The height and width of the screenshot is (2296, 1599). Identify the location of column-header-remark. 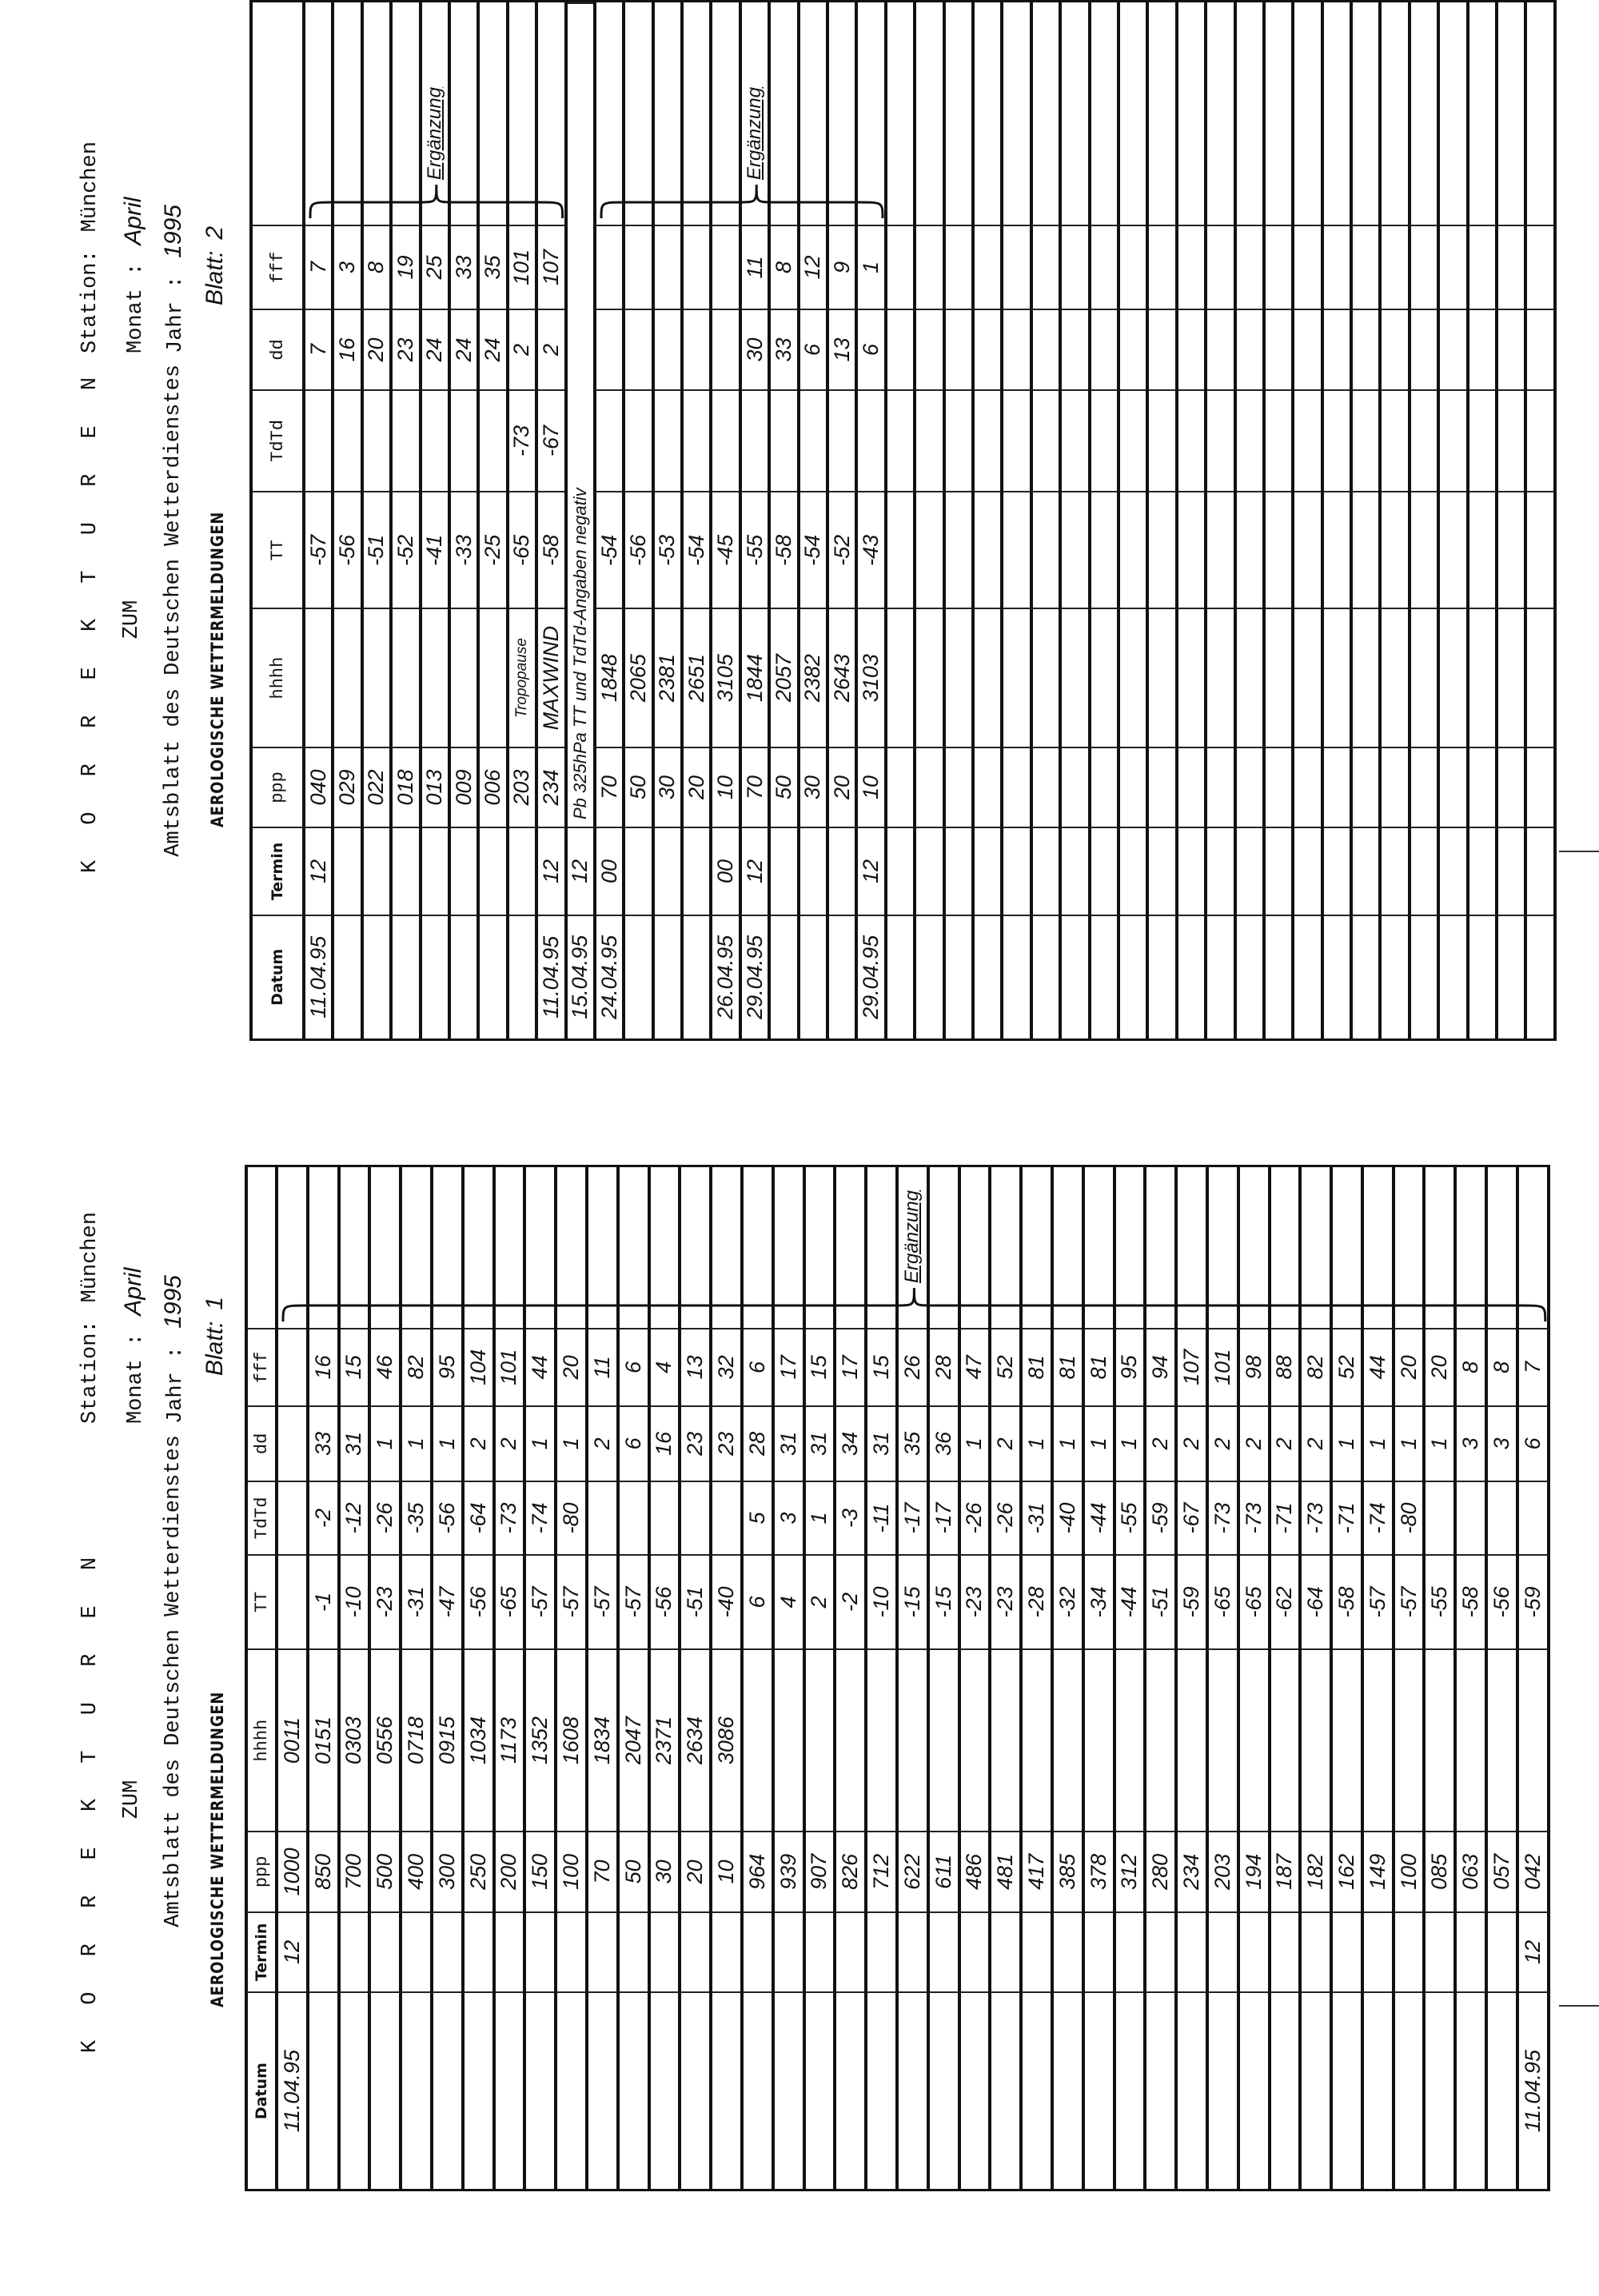
(277, 113).